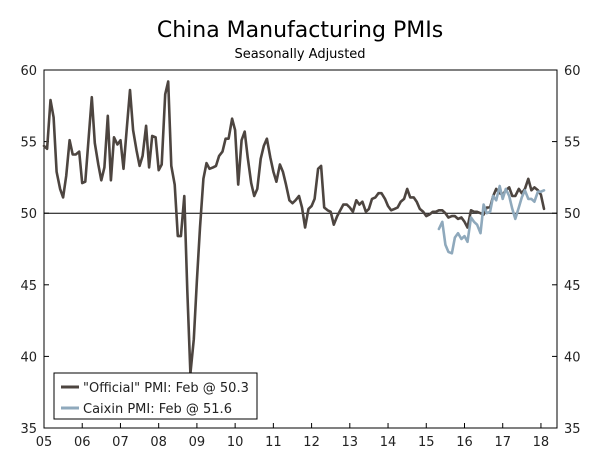 This screenshot has height=461, width=600. I want to click on x-tick-label: 12, so click(311, 442).